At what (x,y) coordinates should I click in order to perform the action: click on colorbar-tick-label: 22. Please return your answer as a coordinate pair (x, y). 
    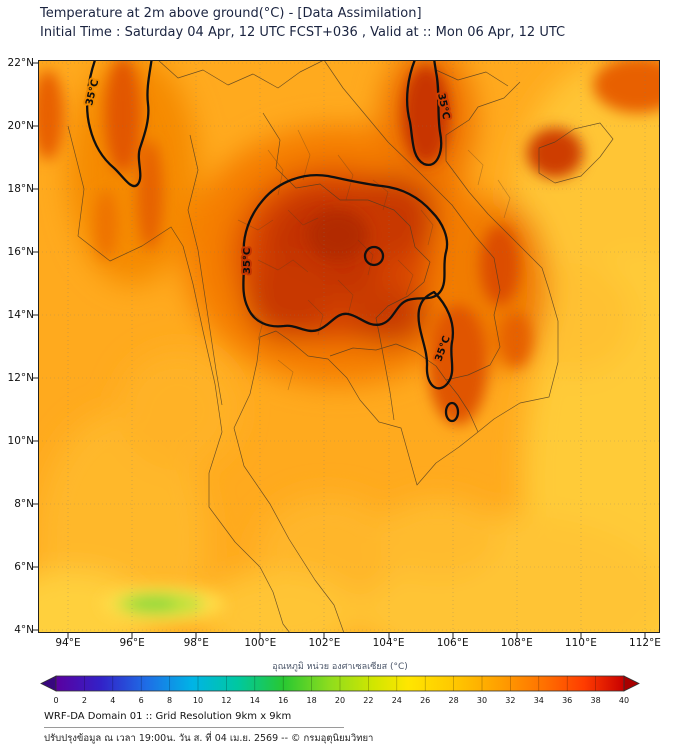
    Looking at the image, I should click on (368, 700).